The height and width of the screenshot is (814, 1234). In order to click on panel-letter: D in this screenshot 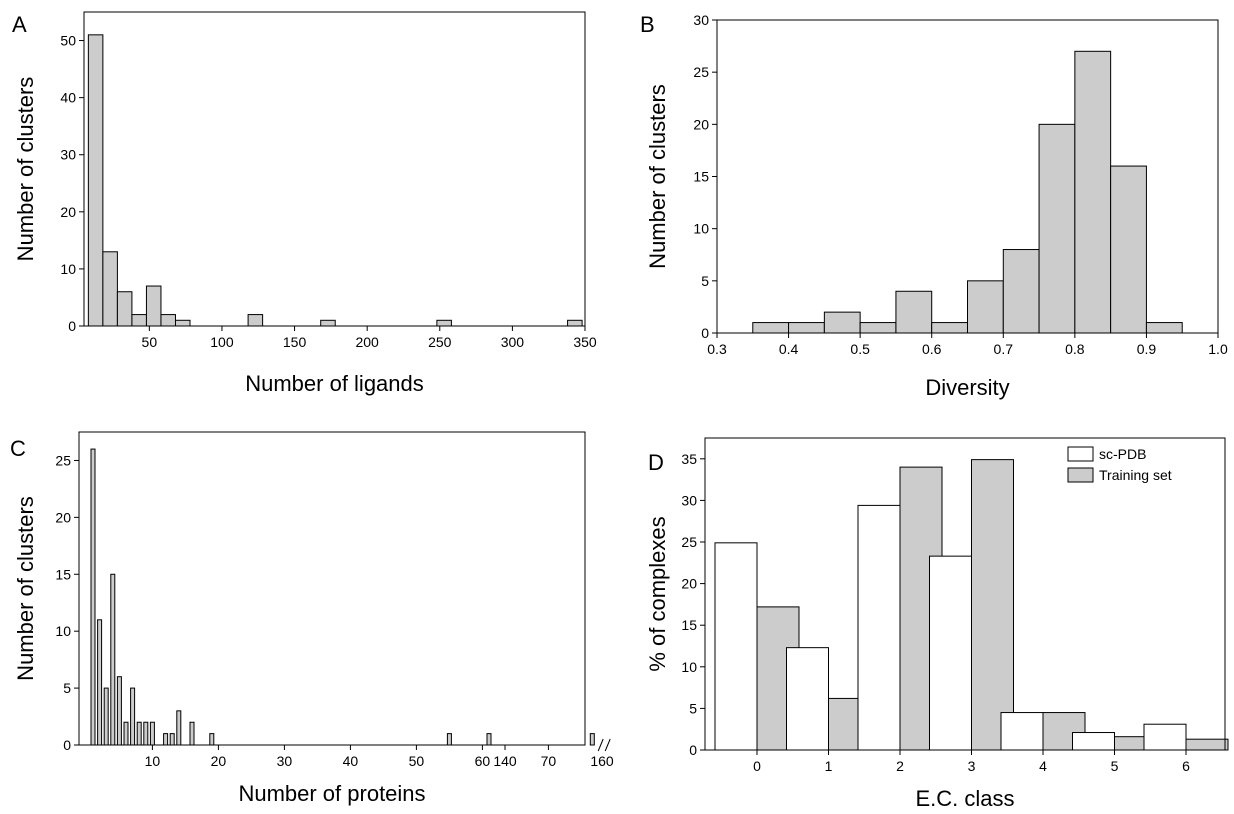, I will do `click(656, 462)`.